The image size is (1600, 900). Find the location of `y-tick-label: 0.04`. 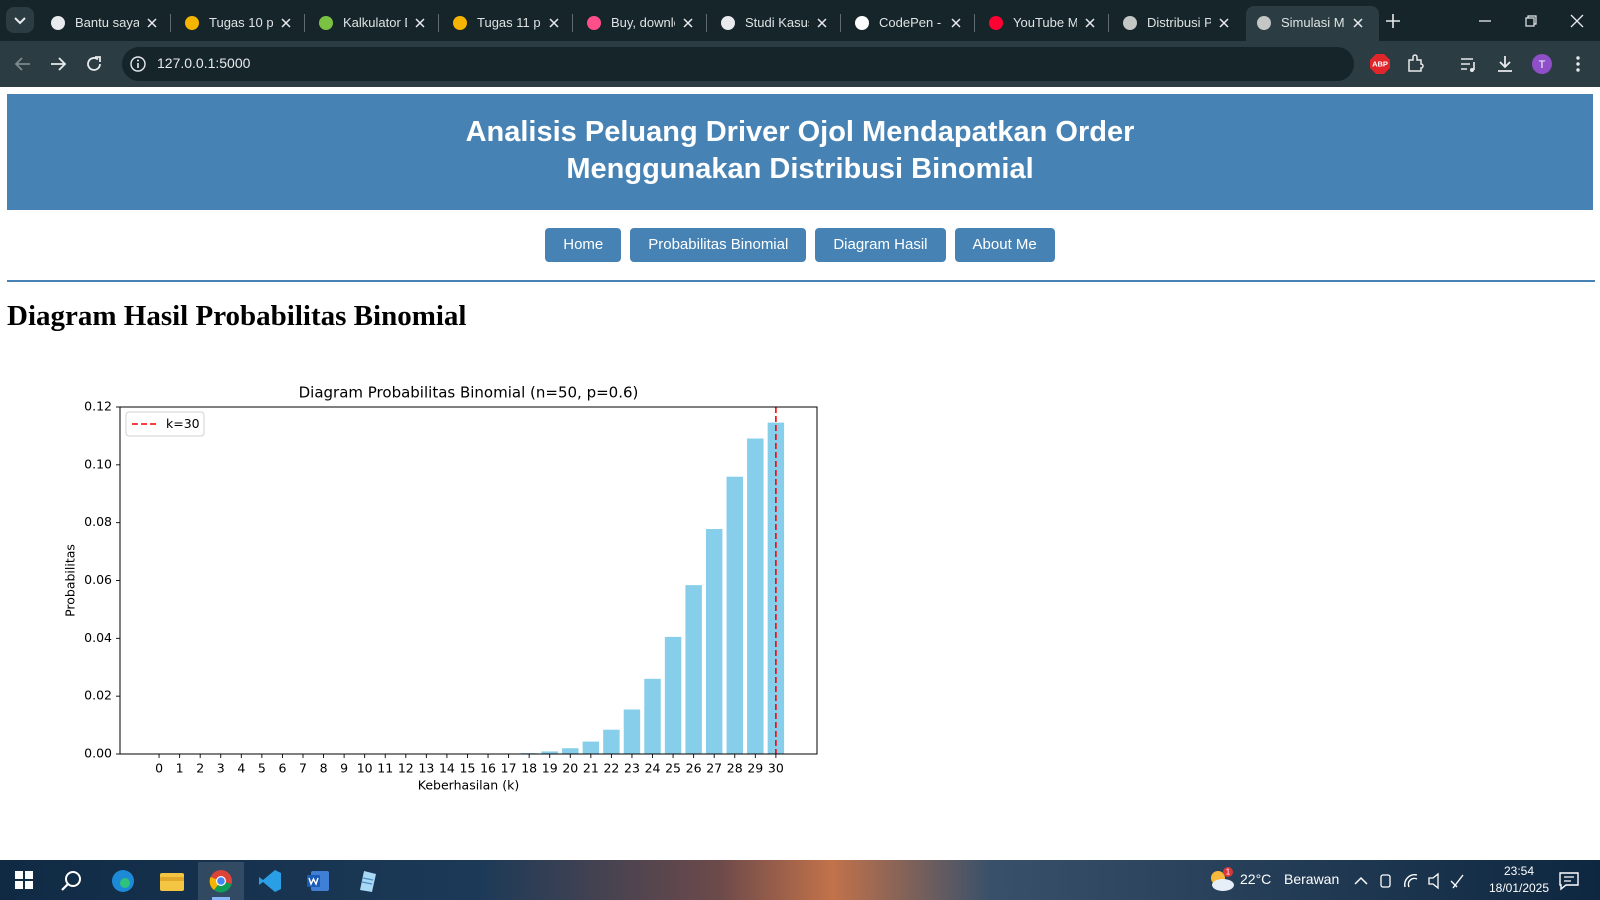

y-tick-label: 0.04 is located at coordinates (98, 637).